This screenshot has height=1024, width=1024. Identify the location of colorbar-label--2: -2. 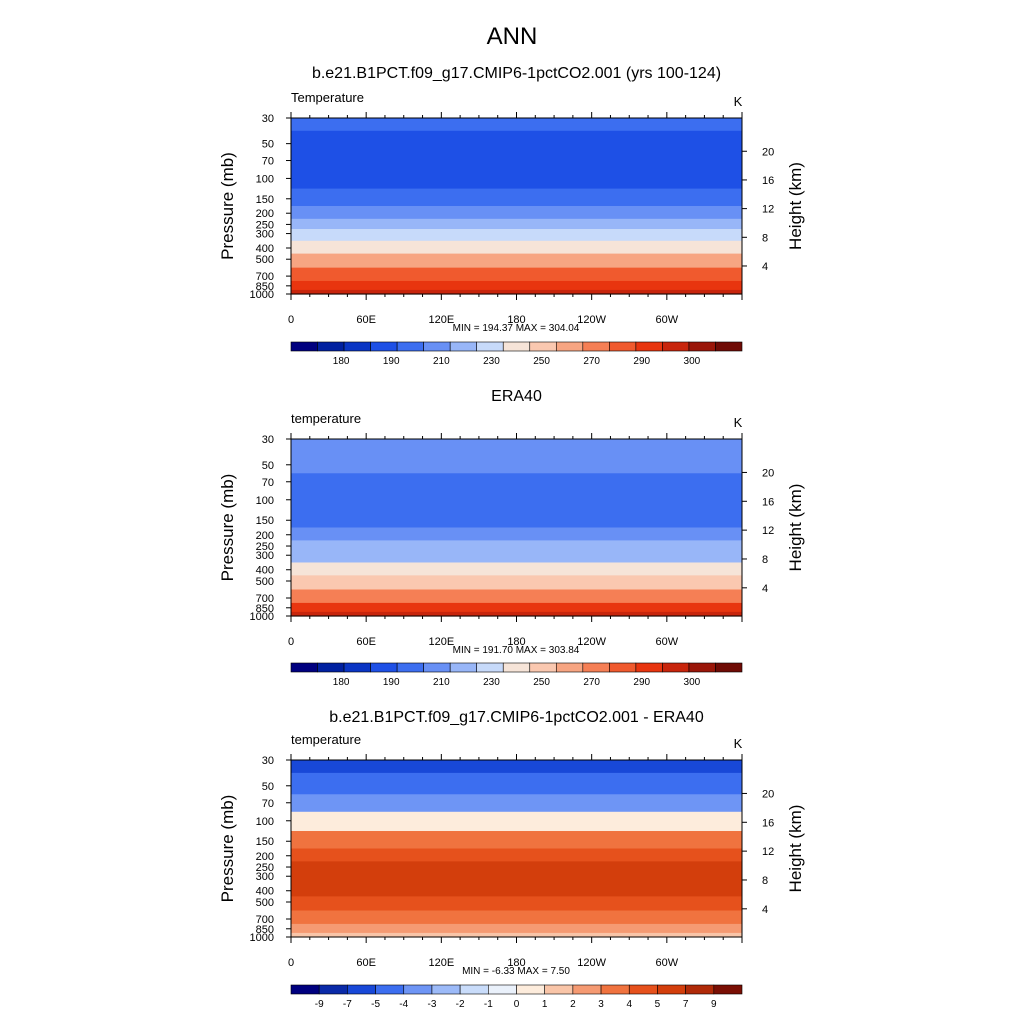
(460, 1004).